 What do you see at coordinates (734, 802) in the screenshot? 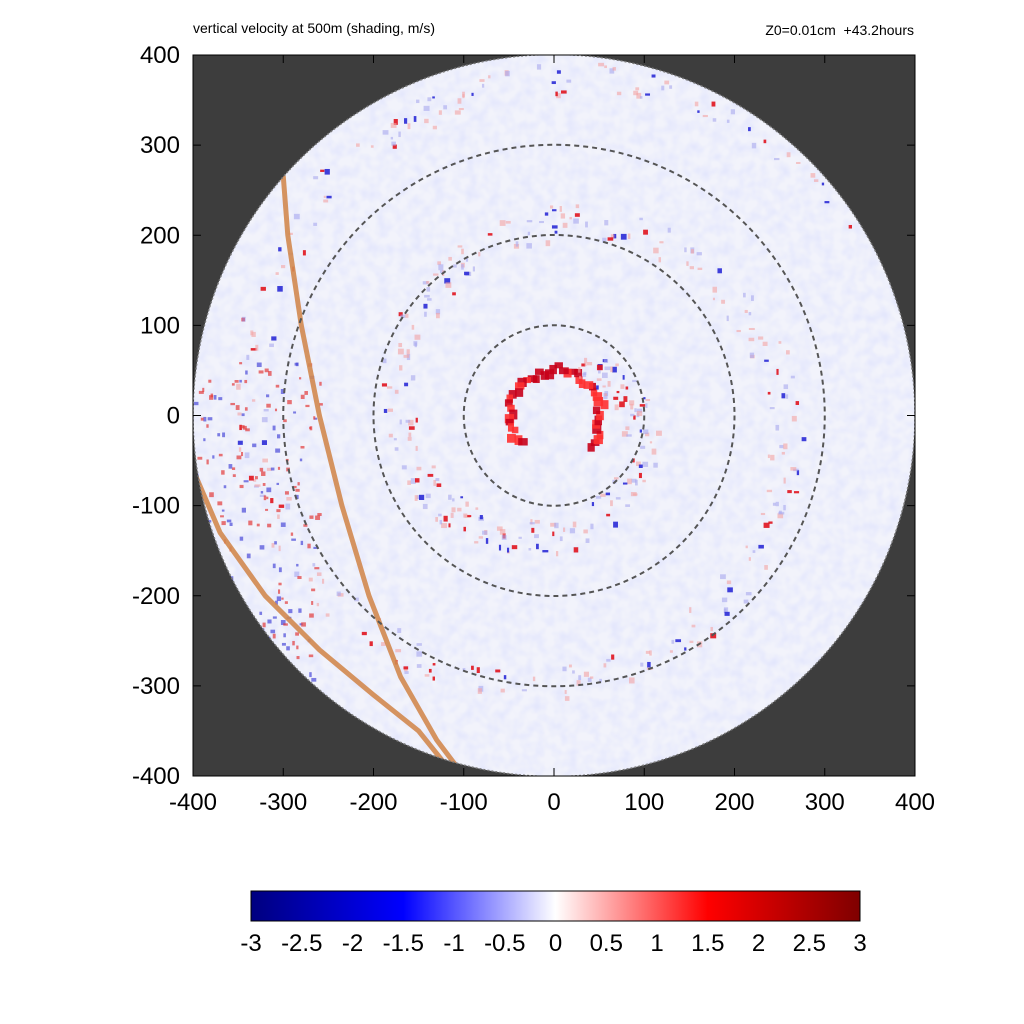
I see `x-tick-label: 200` at bounding box center [734, 802].